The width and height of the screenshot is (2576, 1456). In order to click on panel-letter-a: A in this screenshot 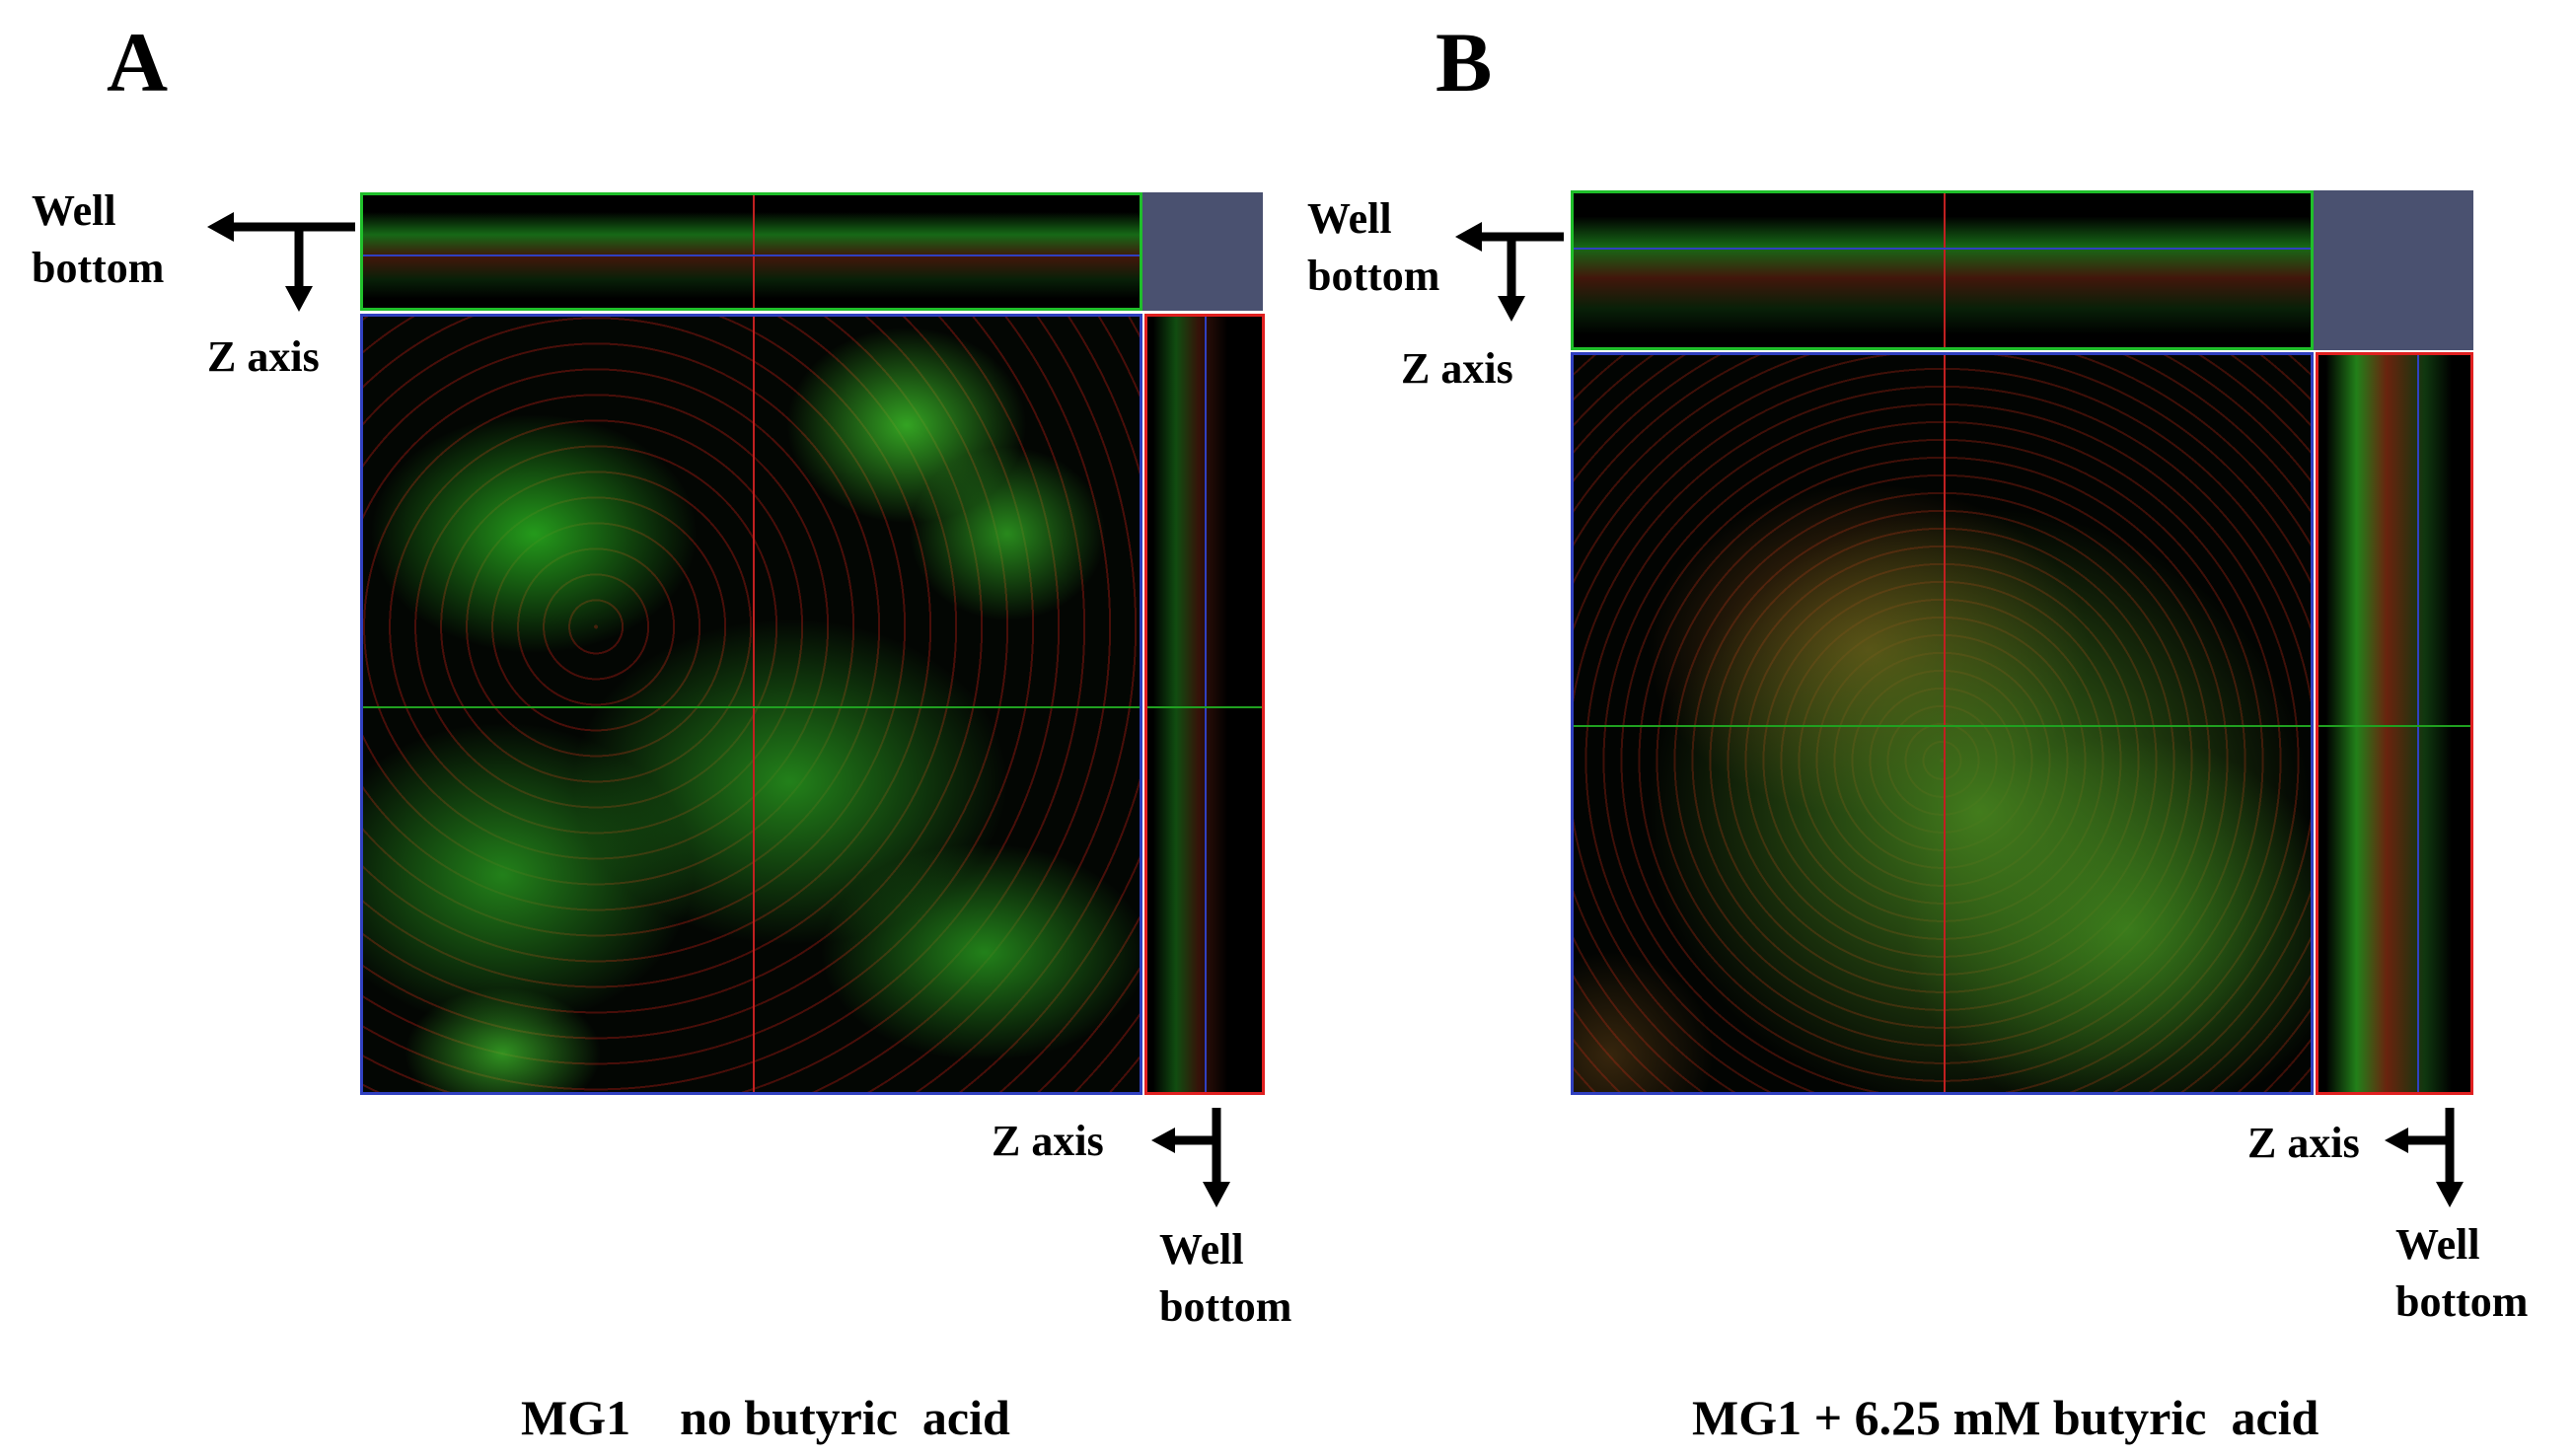, I will do `click(138, 62)`.